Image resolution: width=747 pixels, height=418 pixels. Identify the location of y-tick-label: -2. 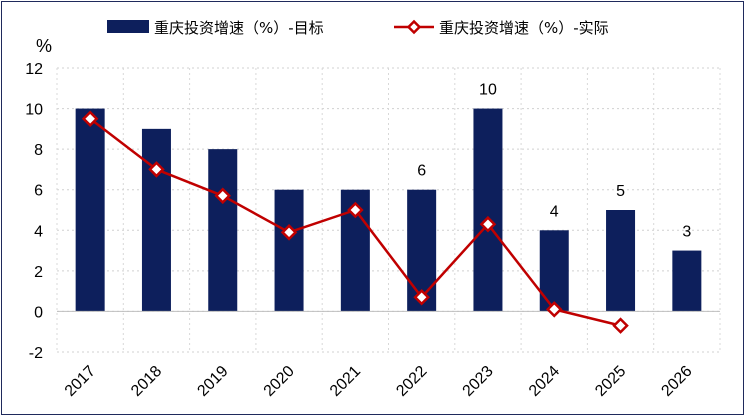
(36, 353).